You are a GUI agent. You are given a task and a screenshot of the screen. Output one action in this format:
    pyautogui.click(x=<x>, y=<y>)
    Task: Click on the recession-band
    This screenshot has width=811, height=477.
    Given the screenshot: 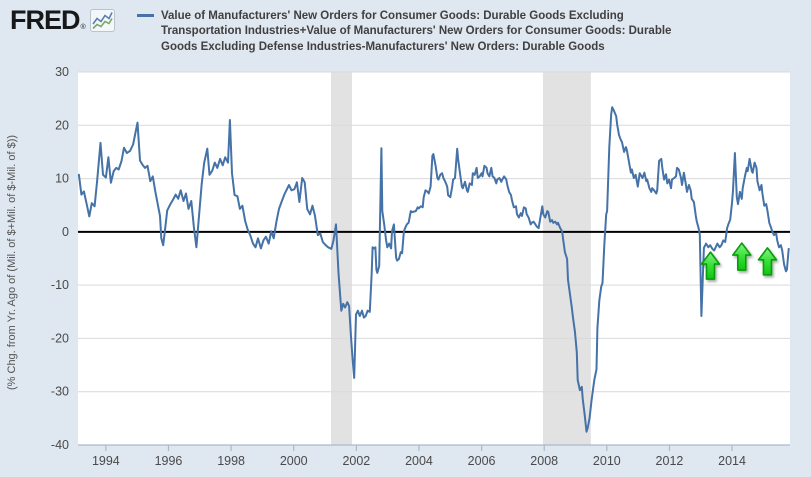 What is the action you would take?
    pyautogui.click(x=341, y=258)
    